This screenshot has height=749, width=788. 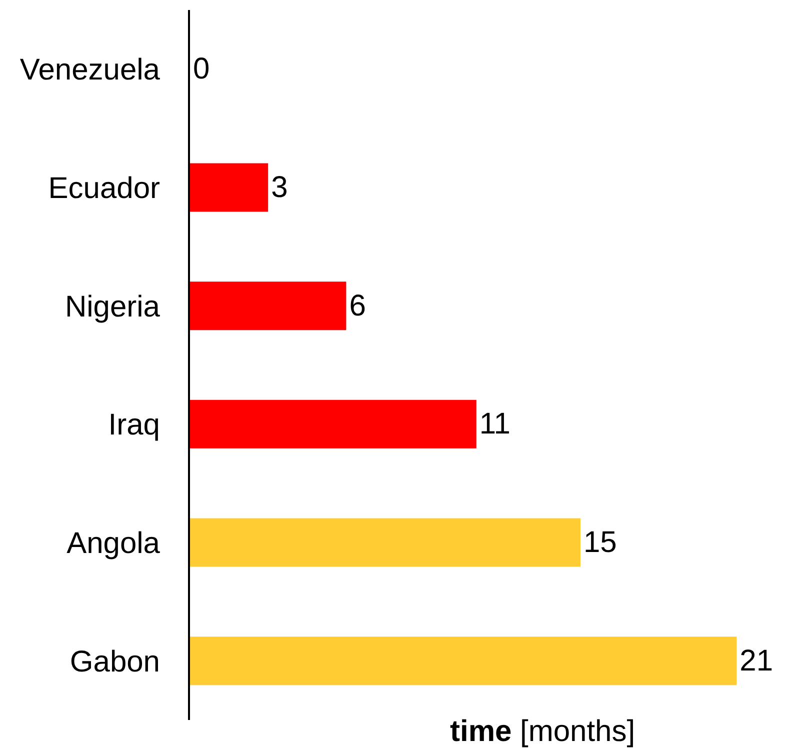 I want to click on data-label: 15, so click(x=600, y=542).